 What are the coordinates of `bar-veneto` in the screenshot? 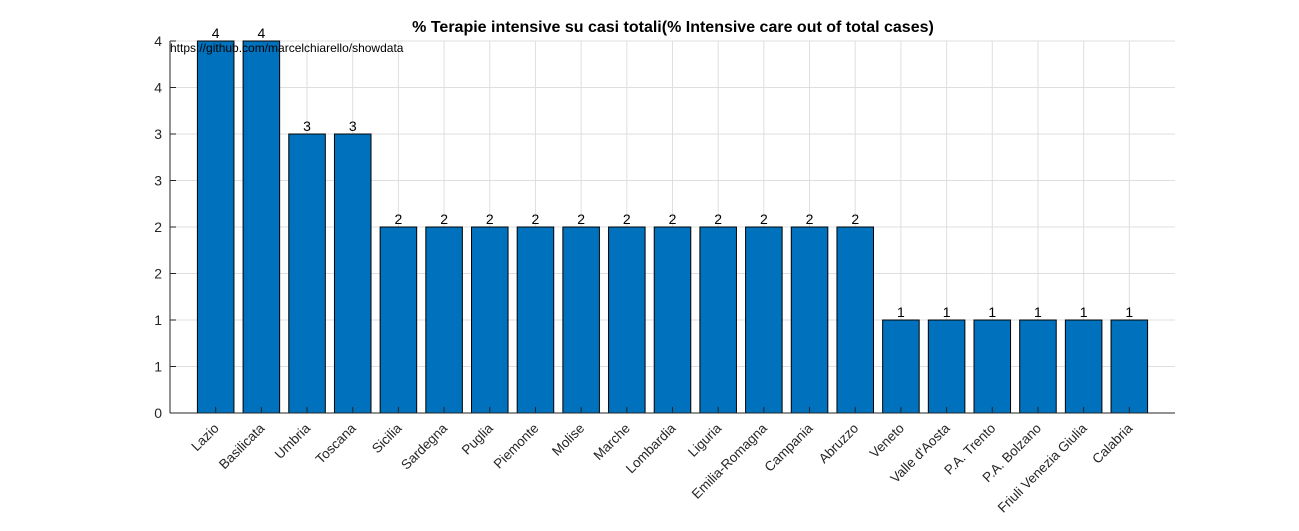 It's located at (901, 366).